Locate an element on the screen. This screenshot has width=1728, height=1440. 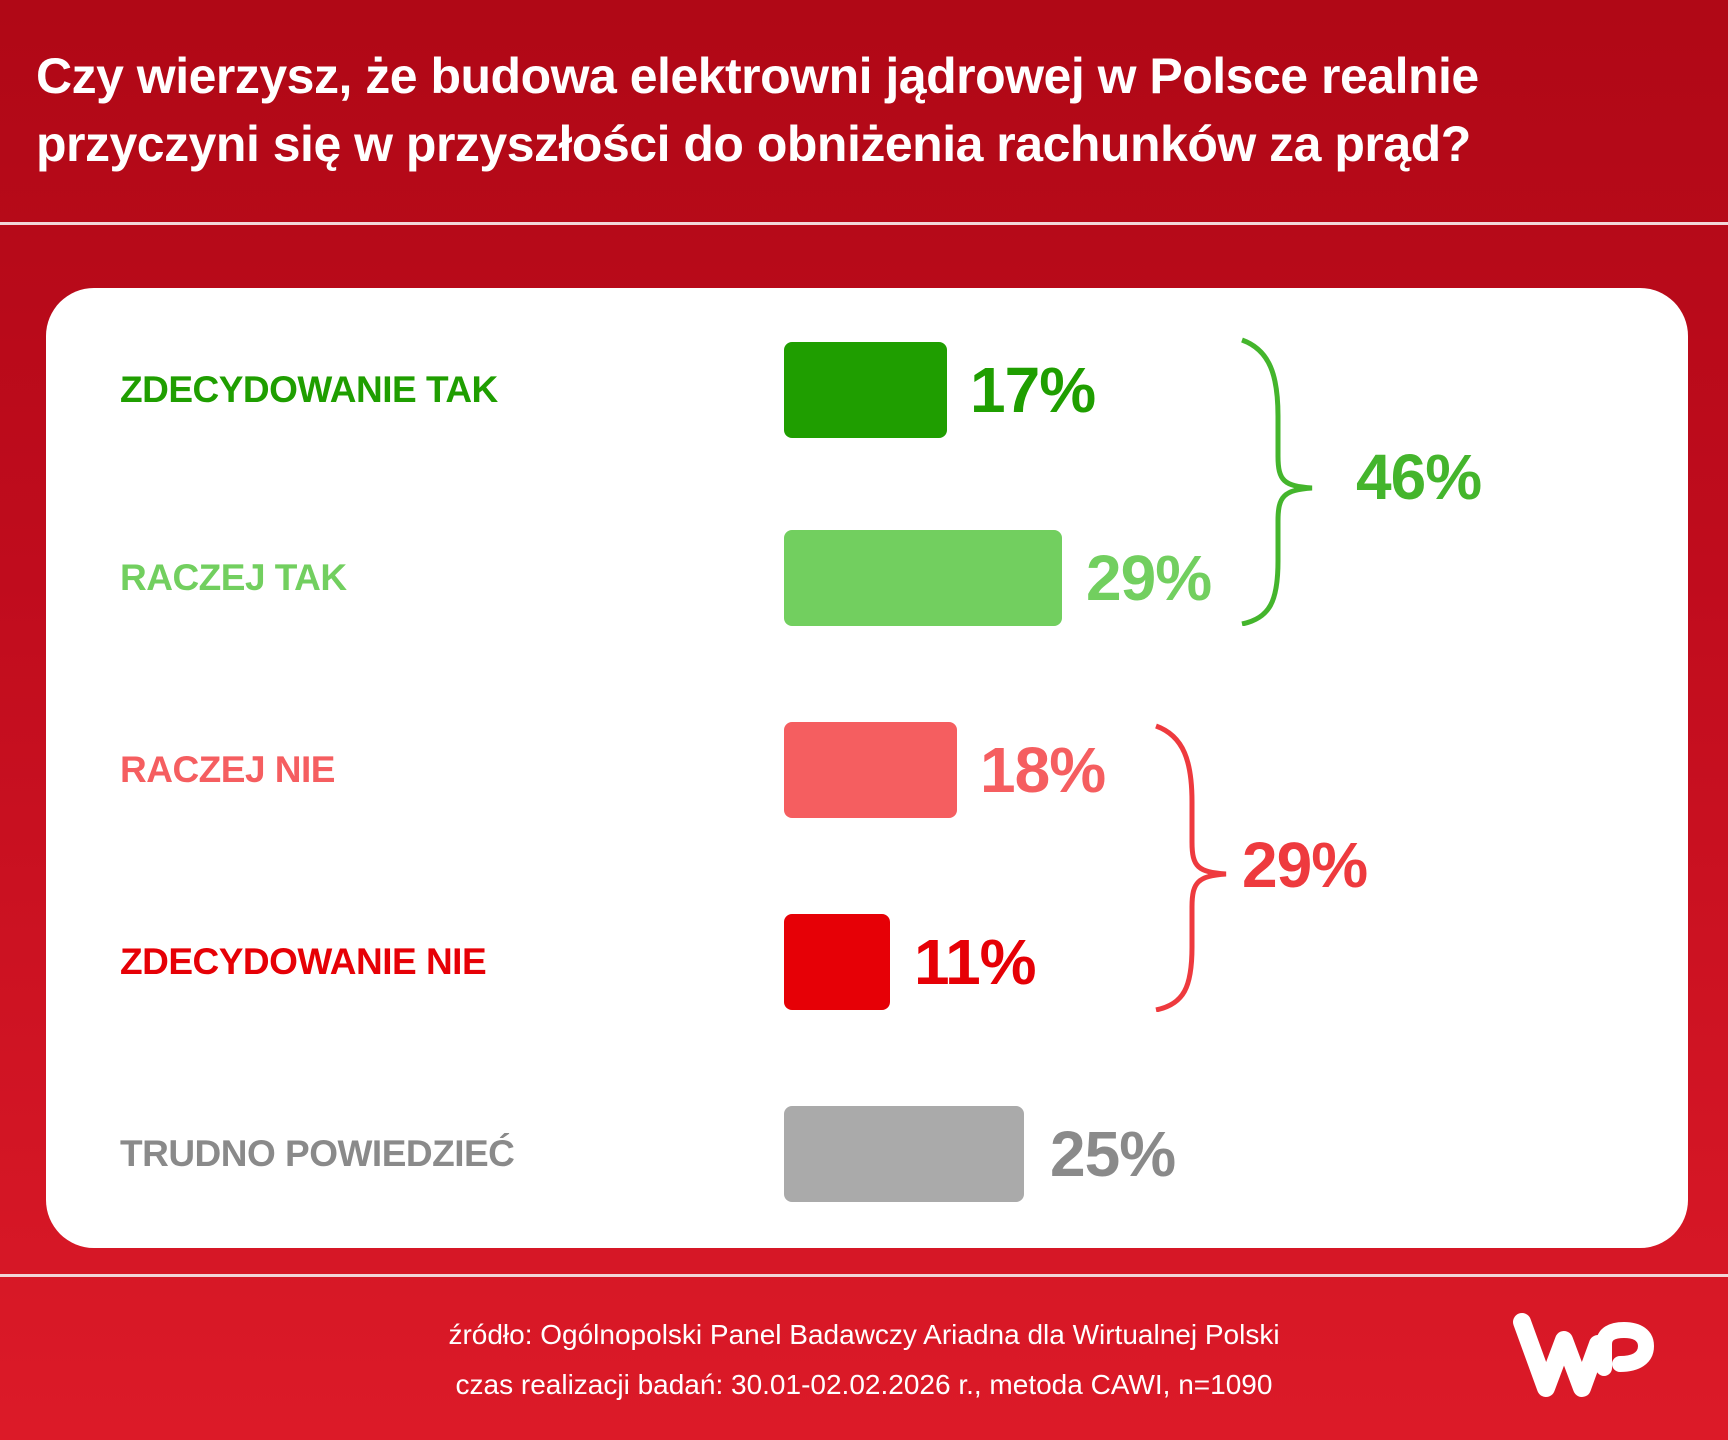
bar-row: RACZEJ NIE 18% is located at coordinates (867, 770).